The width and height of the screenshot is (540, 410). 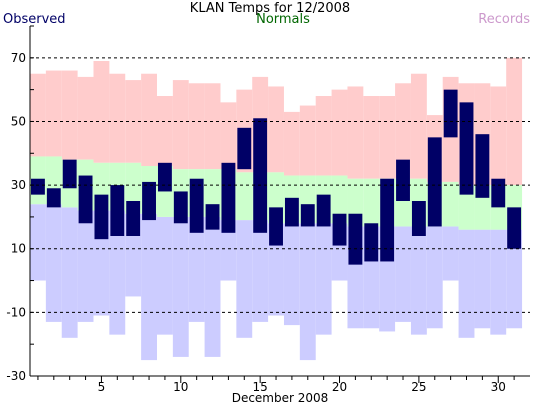 I want to click on y-tick-label: 30, so click(x=18, y=185).